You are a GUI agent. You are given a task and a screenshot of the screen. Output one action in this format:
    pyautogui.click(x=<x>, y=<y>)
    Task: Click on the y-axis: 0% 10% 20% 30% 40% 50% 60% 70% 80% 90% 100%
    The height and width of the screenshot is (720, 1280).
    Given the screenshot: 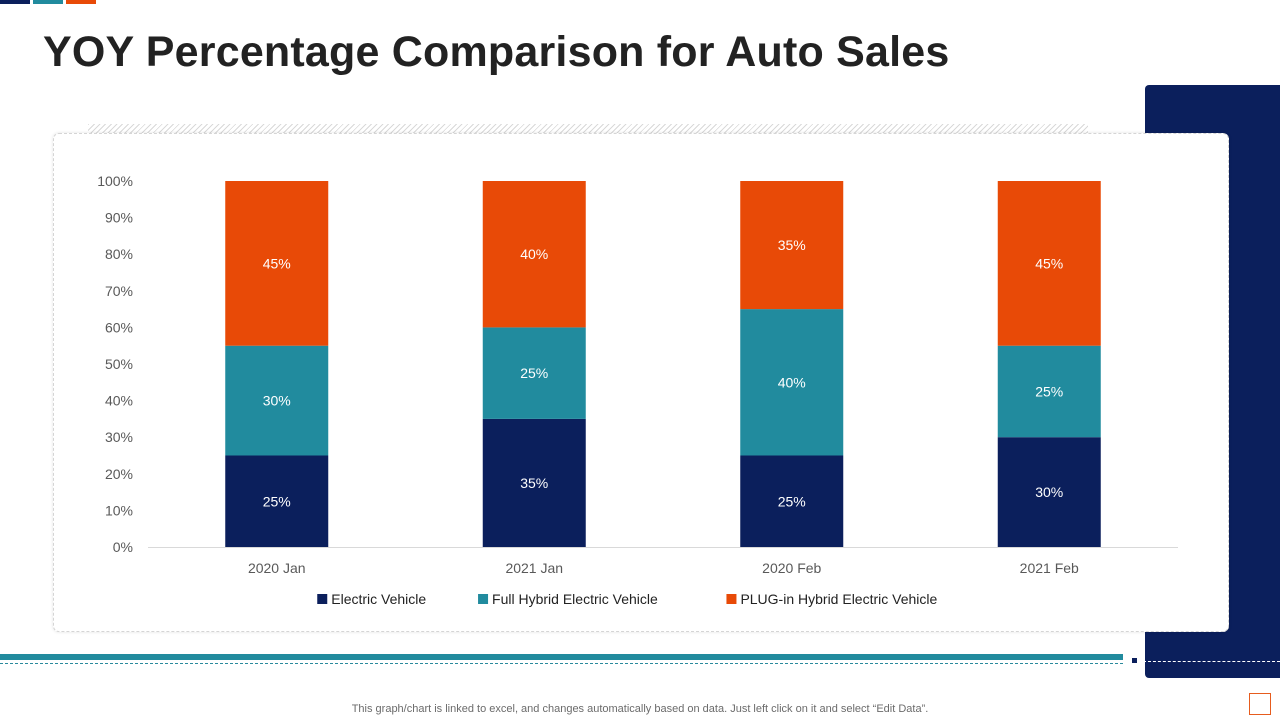 What is the action you would take?
    pyautogui.click(x=115, y=364)
    